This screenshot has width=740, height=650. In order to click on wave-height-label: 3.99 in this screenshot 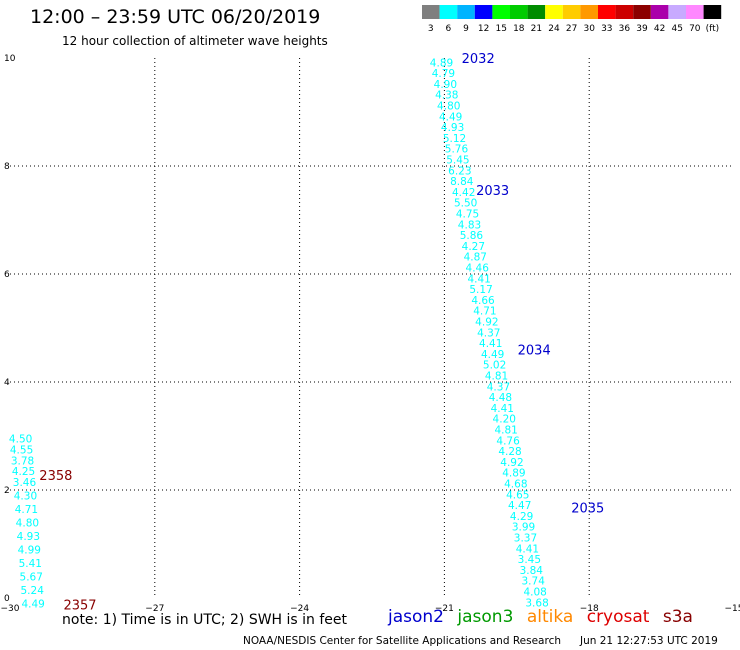, I will do `click(523, 528)`.